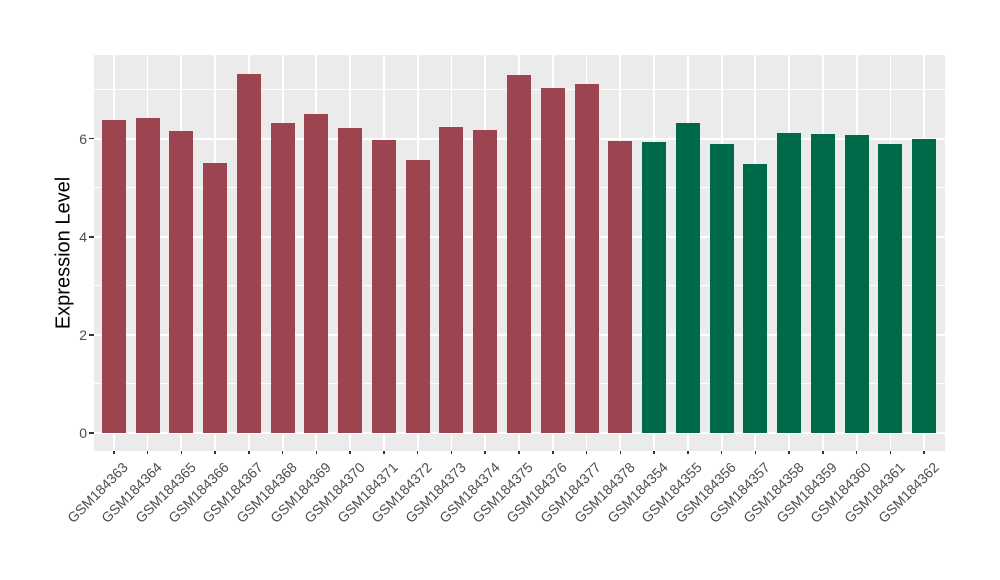 The width and height of the screenshot is (1000, 580). Describe the element at coordinates (519, 433) in the screenshot. I see `gridline-major` at that location.